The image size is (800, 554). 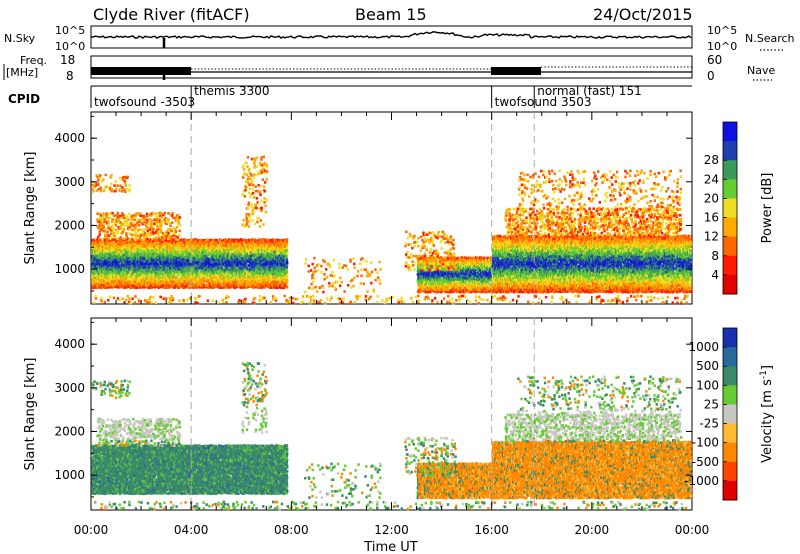 What do you see at coordinates (722, 46) in the screenshot?
I see `nsky-tick-bottom-right: 10^0` at bounding box center [722, 46].